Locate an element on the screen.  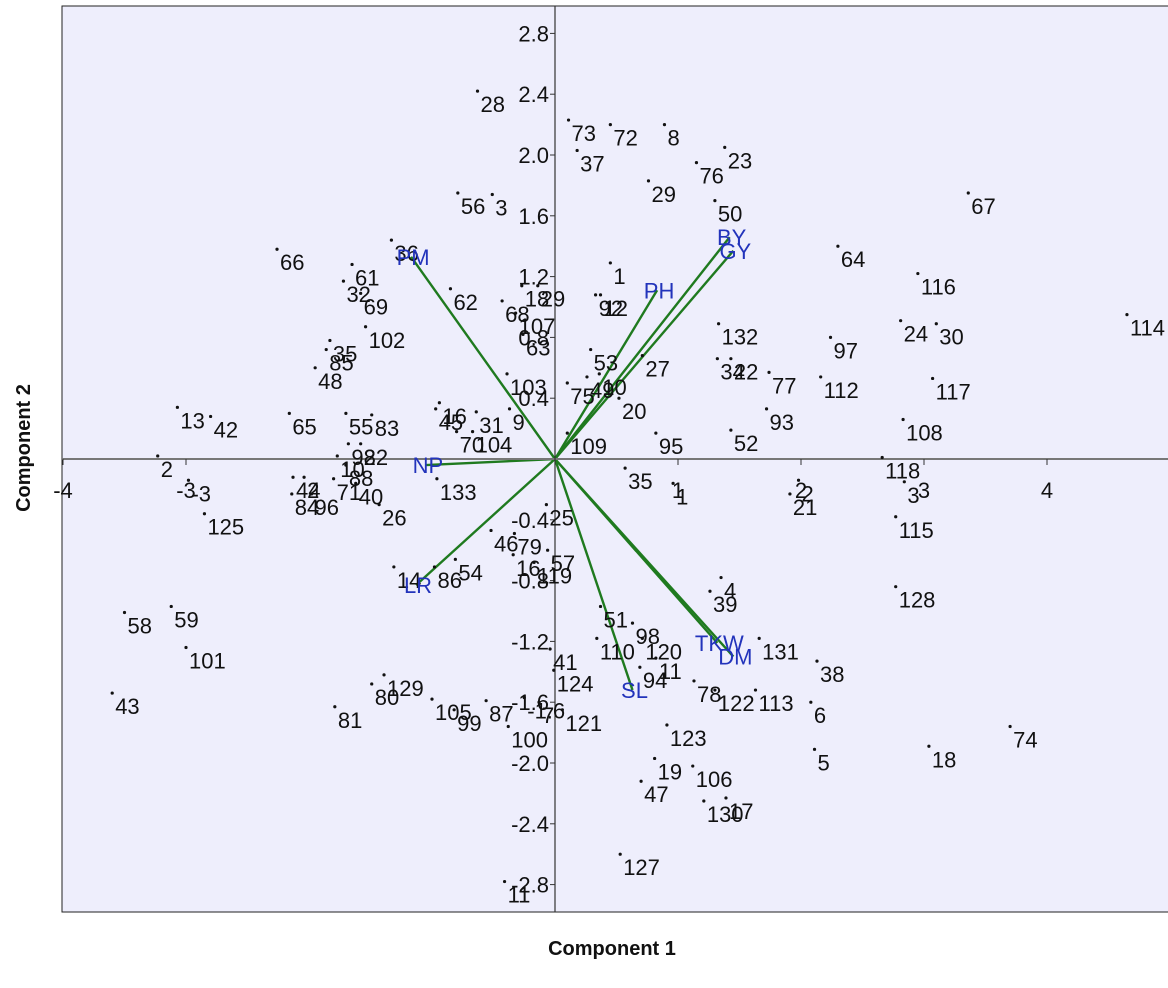
observation-label: 94 is located at coordinates (655, 680).